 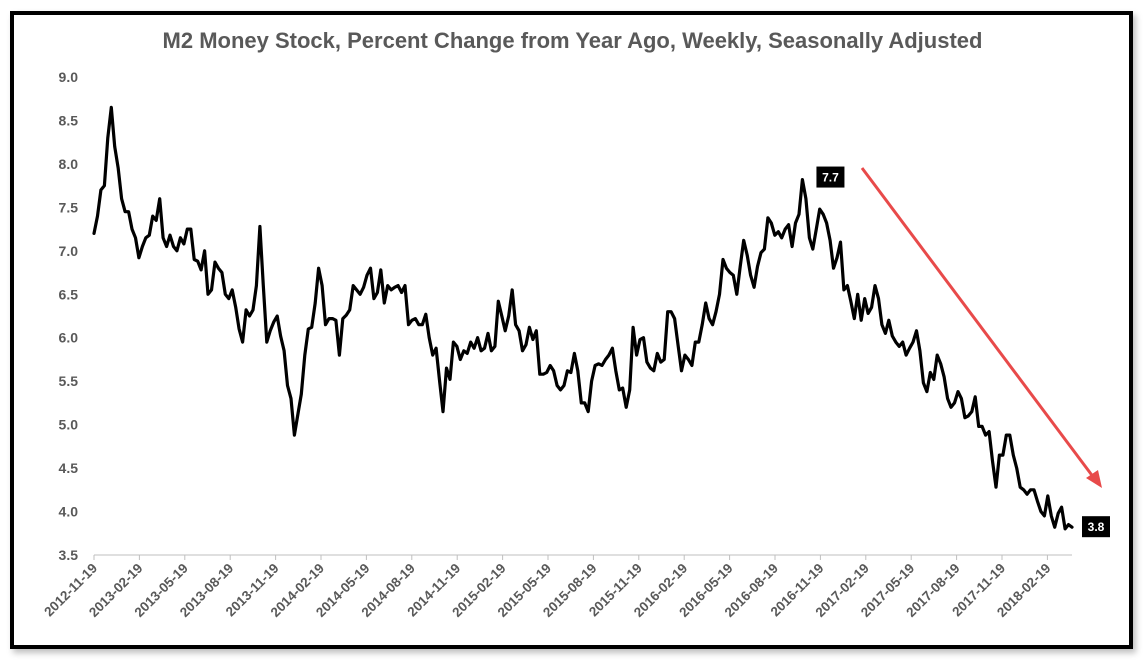 What do you see at coordinates (69, 338) in the screenshot?
I see `y-tick-label: 6.0` at bounding box center [69, 338].